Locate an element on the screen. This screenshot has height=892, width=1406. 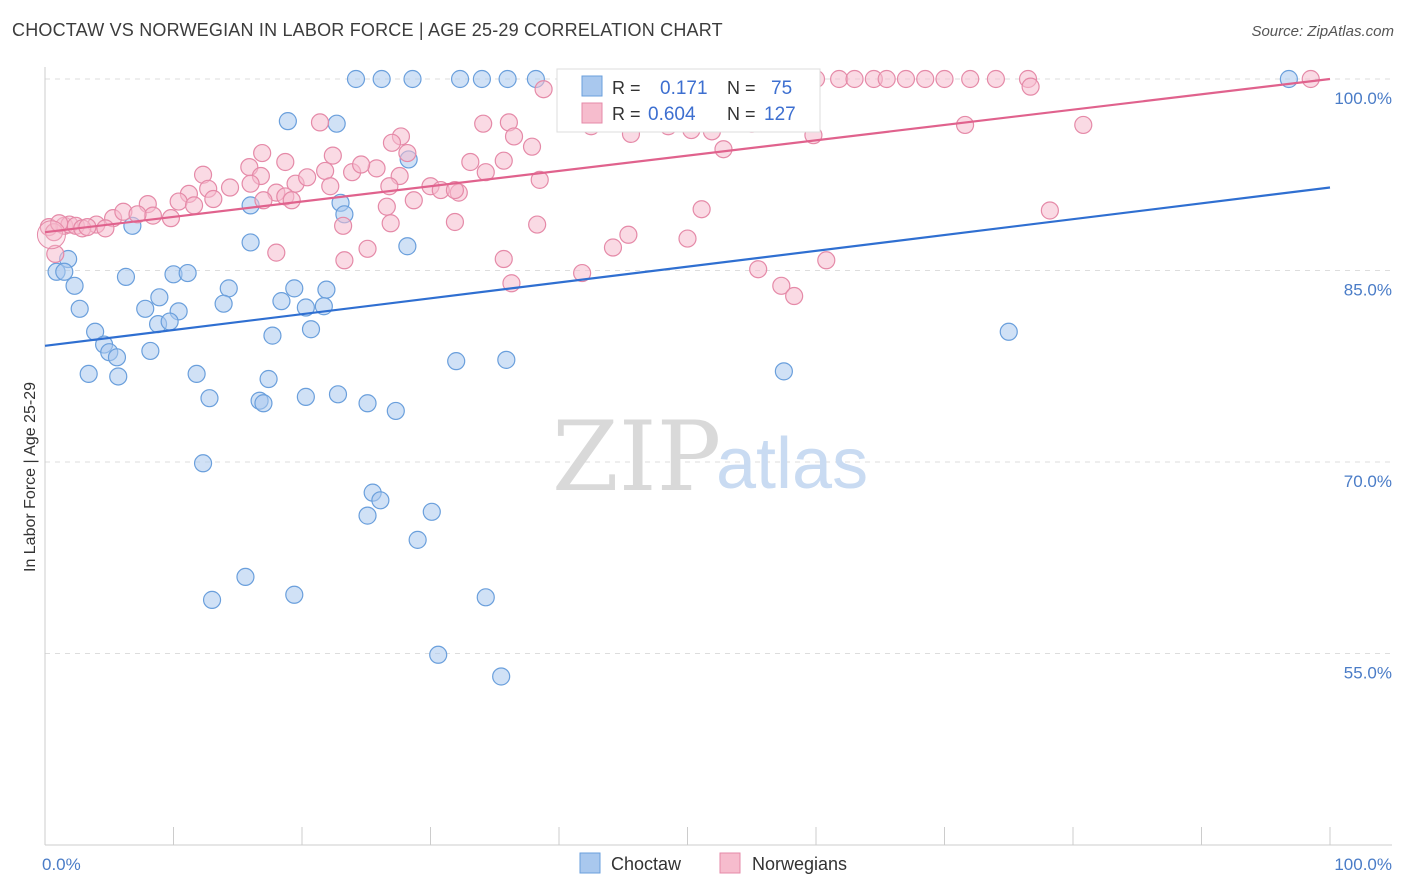
bottom-legend-swatch-norwegians is located at coordinates (730, 863).